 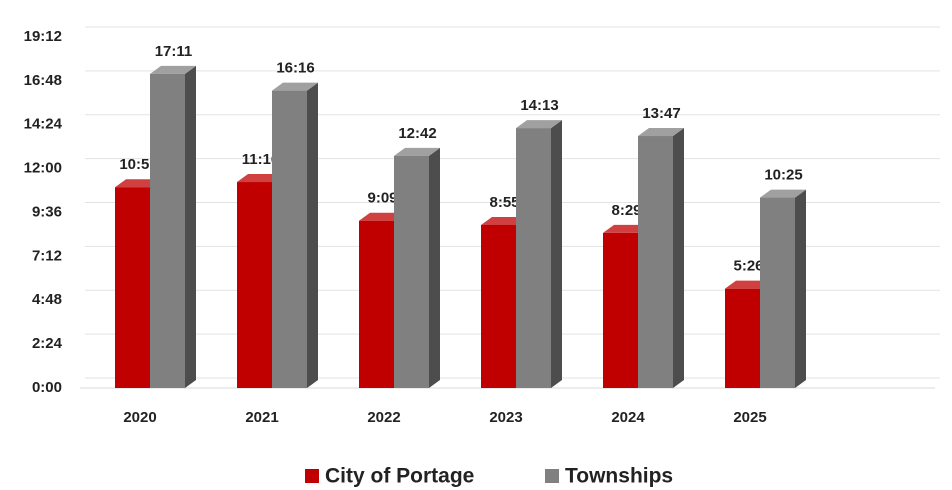 What do you see at coordinates (43, 36) in the screenshot?
I see `y-tick-label: 19:12` at bounding box center [43, 36].